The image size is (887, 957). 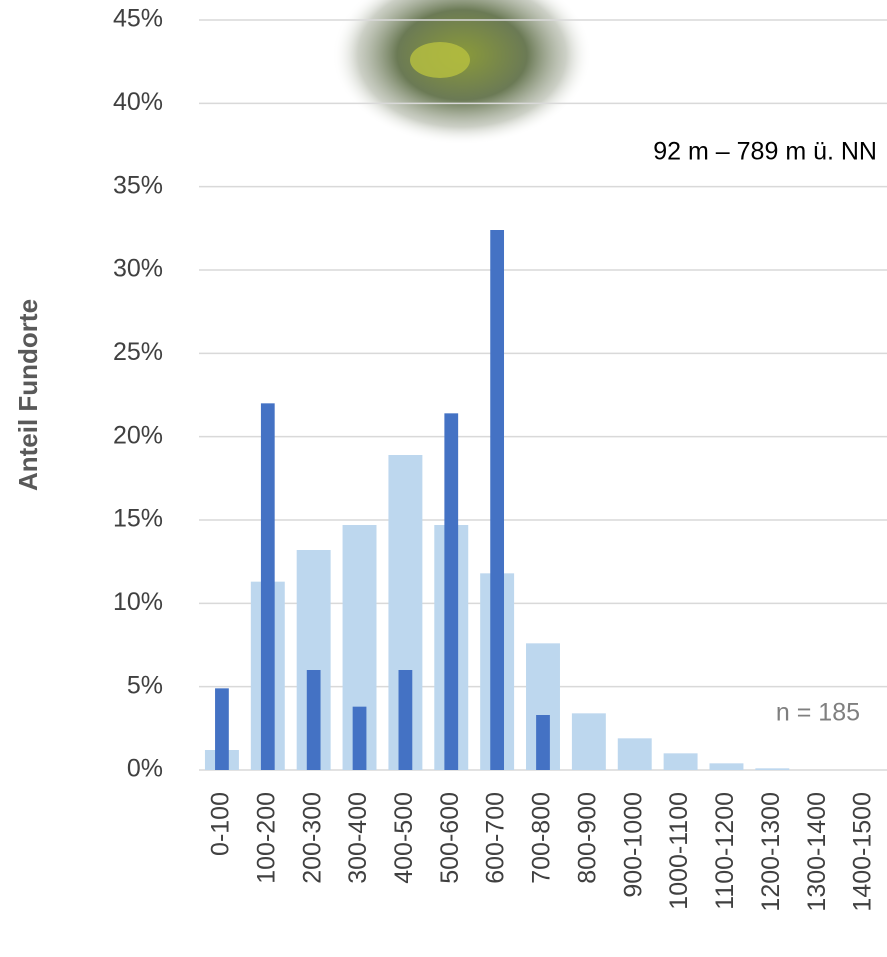 I want to click on frog-photo, so click(x=462, y=72).